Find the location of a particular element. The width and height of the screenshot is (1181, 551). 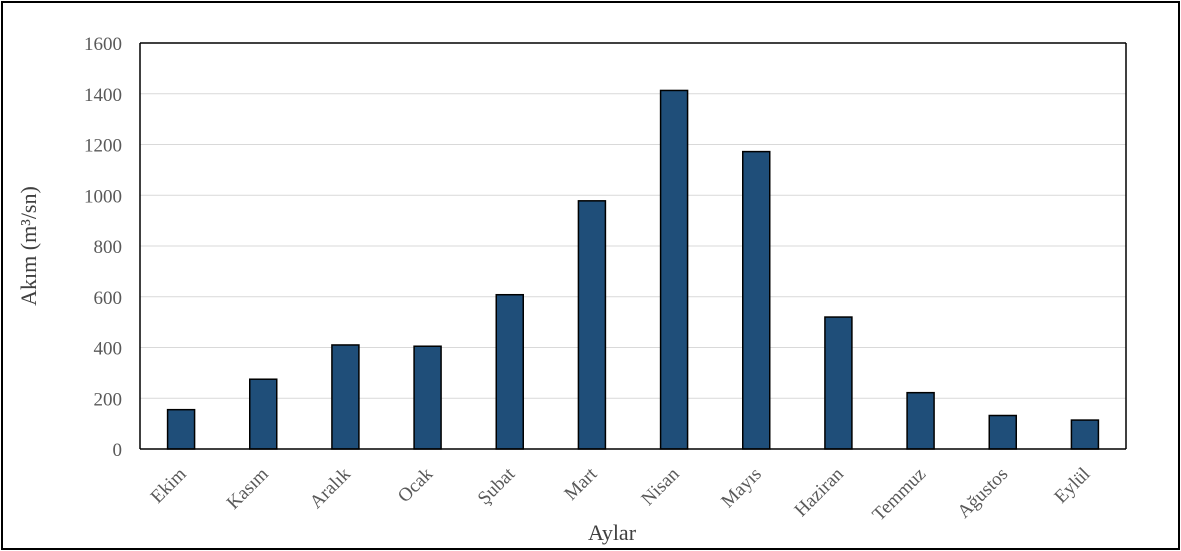

y-tick-labels: 0 200 400 600 800 1000 1200 1400 1600 is located at coordinates (103, 247).